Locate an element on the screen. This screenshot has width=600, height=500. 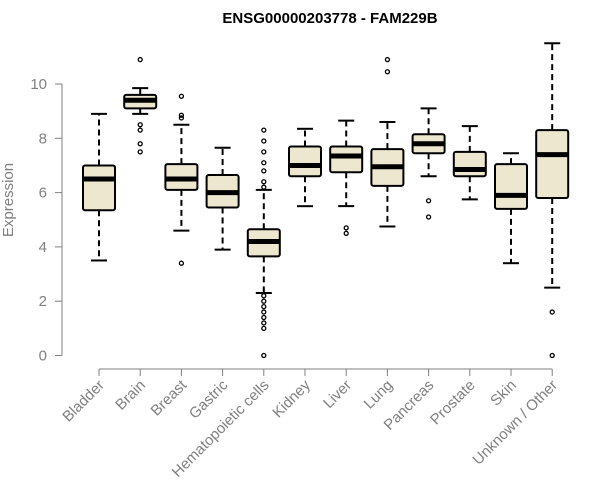
box-pancreas is located at coordinates (428, 163).